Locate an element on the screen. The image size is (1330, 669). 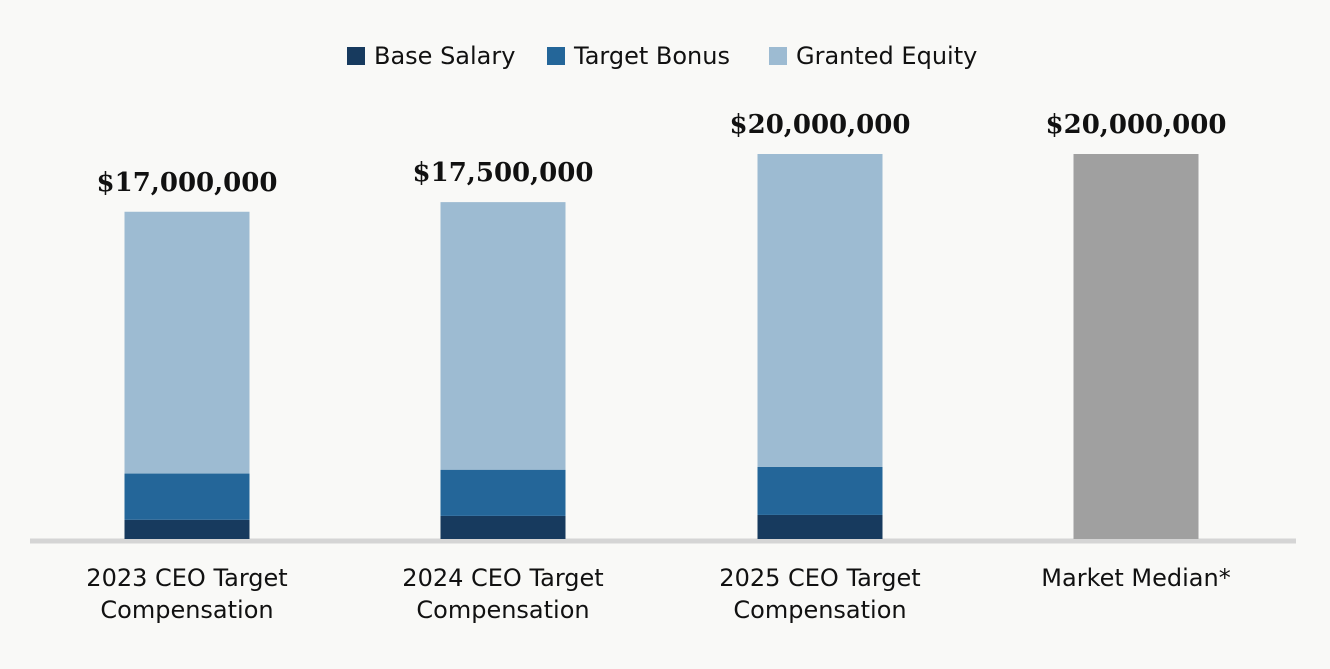
total-label: $17,000,000 is located at coordinates (187, 183).